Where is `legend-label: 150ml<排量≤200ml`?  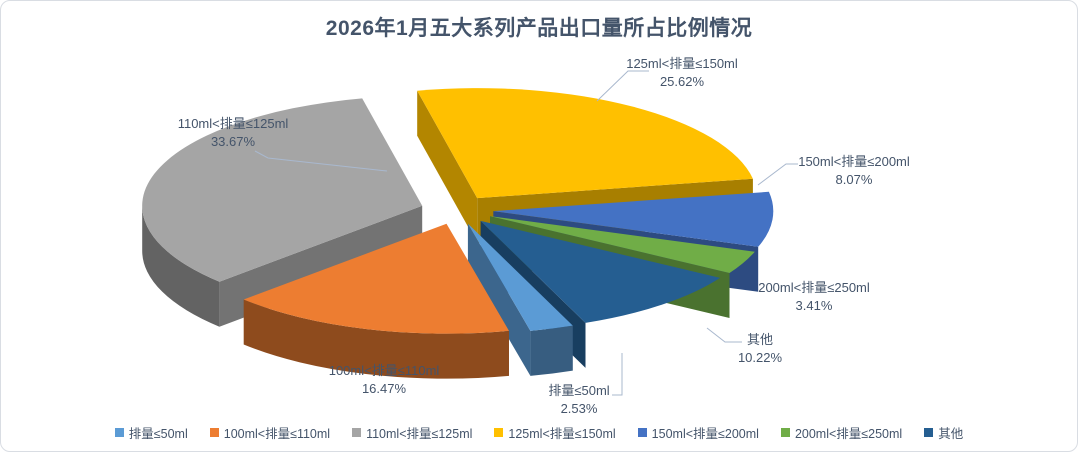 legend-label: 150ml<排量≤200ml is located at coordinates (705, 434).